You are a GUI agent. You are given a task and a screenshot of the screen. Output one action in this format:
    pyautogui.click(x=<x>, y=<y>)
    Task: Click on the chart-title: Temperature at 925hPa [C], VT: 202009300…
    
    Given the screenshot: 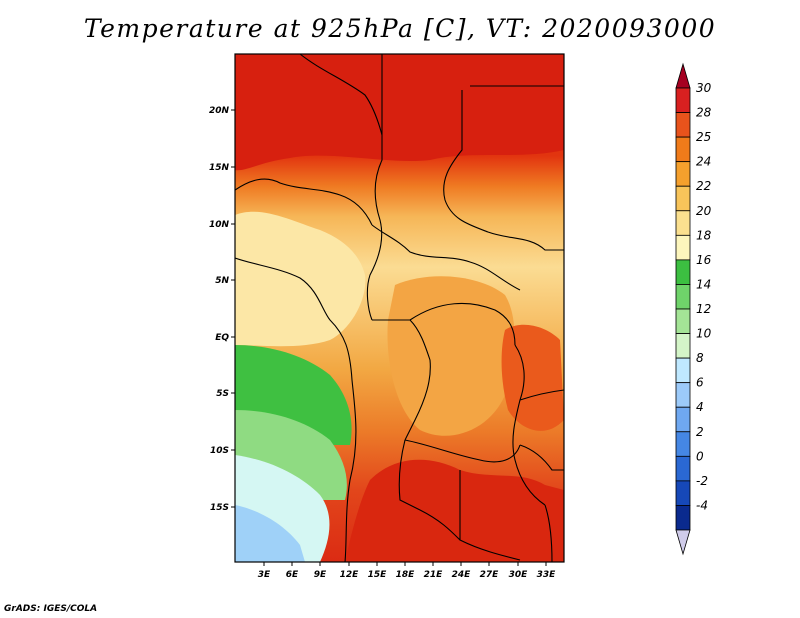 What is the action you would take?
    pyautogui.click(x=400, y=28)
    